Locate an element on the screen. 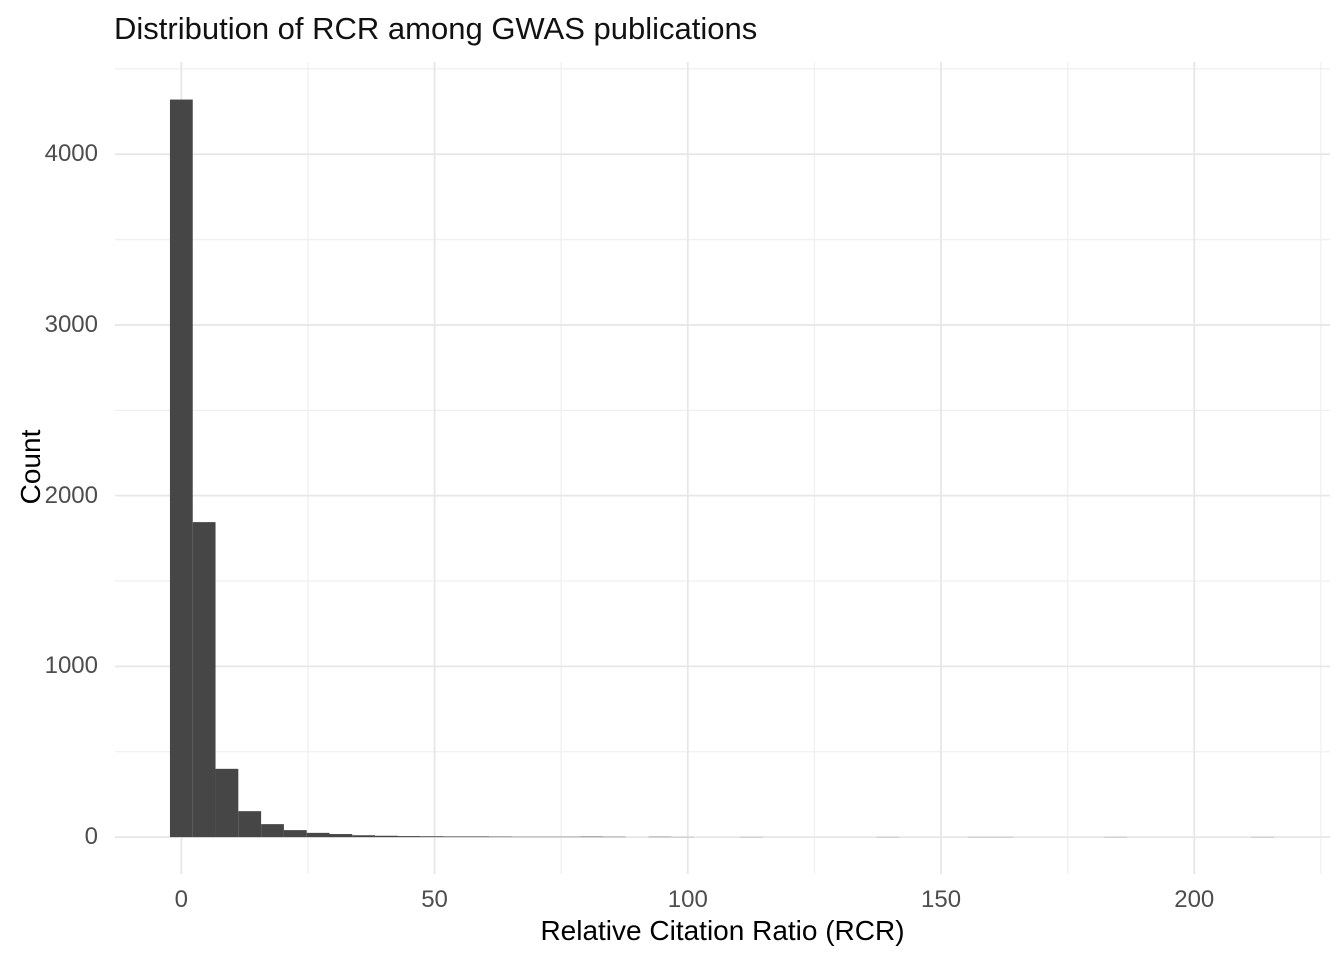  x-tick-label-0: 0 is located at coordinates (181, 899).